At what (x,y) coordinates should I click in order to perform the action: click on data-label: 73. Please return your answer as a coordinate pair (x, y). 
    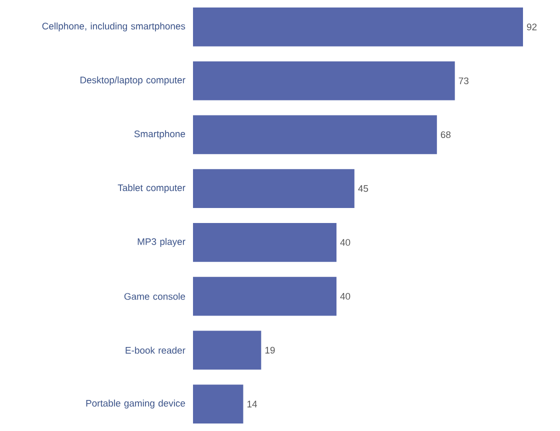
    Looking at the image, I should click on (463, 80).